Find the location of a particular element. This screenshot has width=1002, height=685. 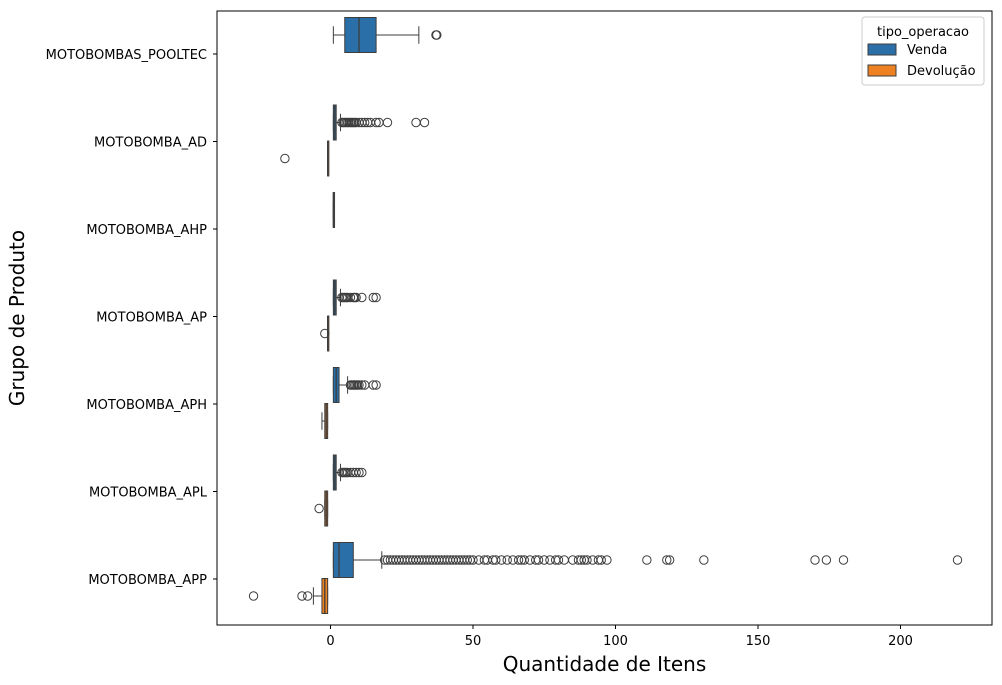

x-axis-ticks: 0 50 100 150 200 is located at coordinates (619, 637).